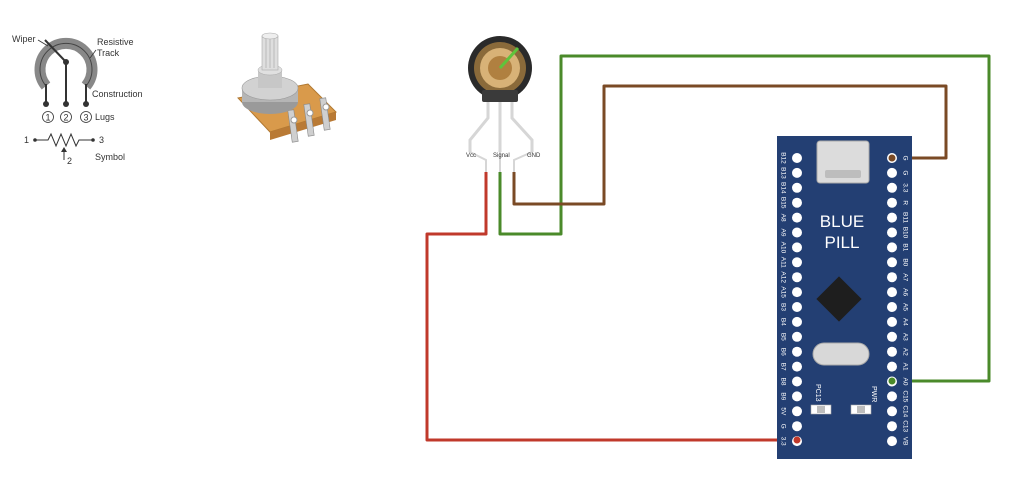 This screenshot has height=478, width=1009. Describe the element at coordinates (24, 39) in the screenshot. I see `wiper-label: Wiper` at that location.